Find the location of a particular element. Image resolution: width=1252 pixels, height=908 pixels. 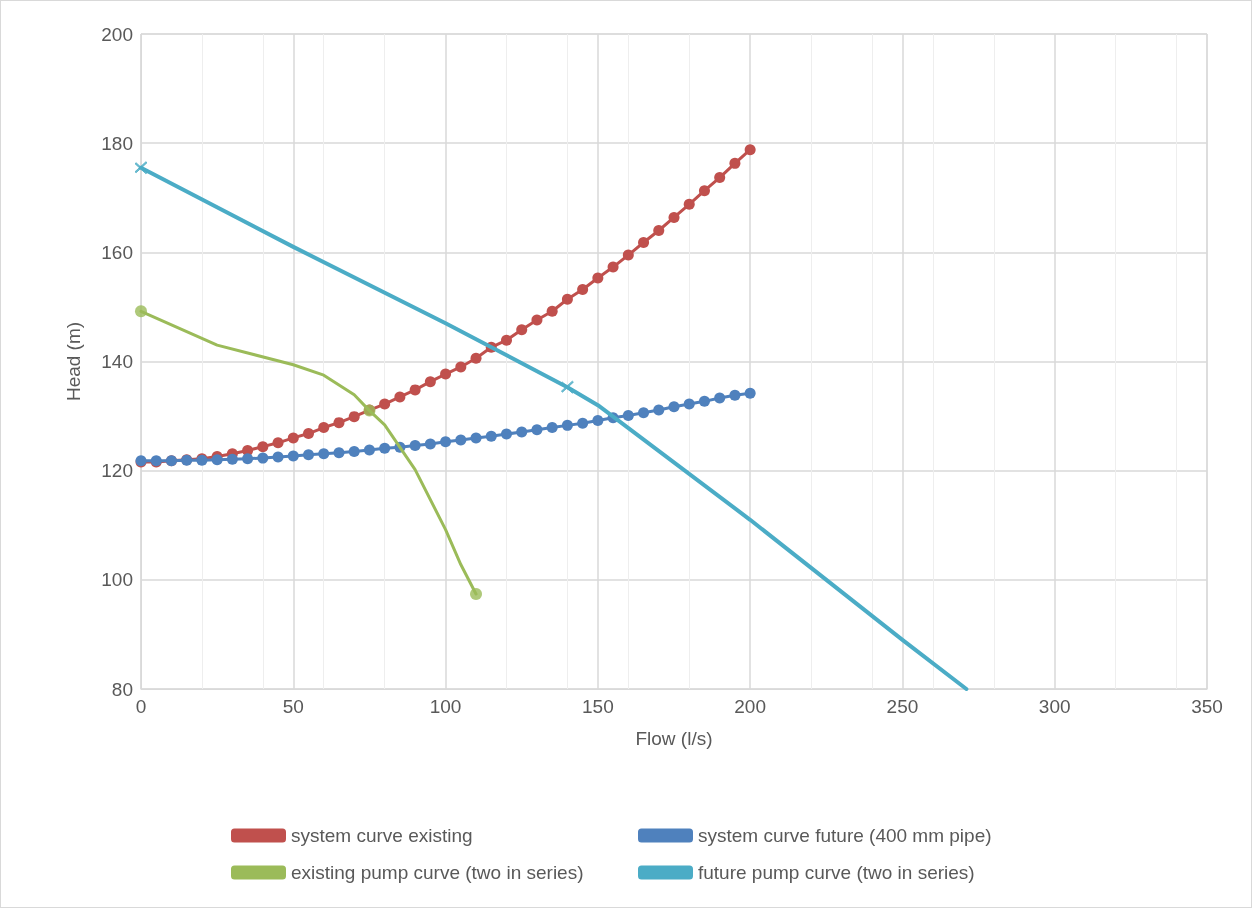

legend-label: future pump curve (two in series) is located at coordinates (836, 872).